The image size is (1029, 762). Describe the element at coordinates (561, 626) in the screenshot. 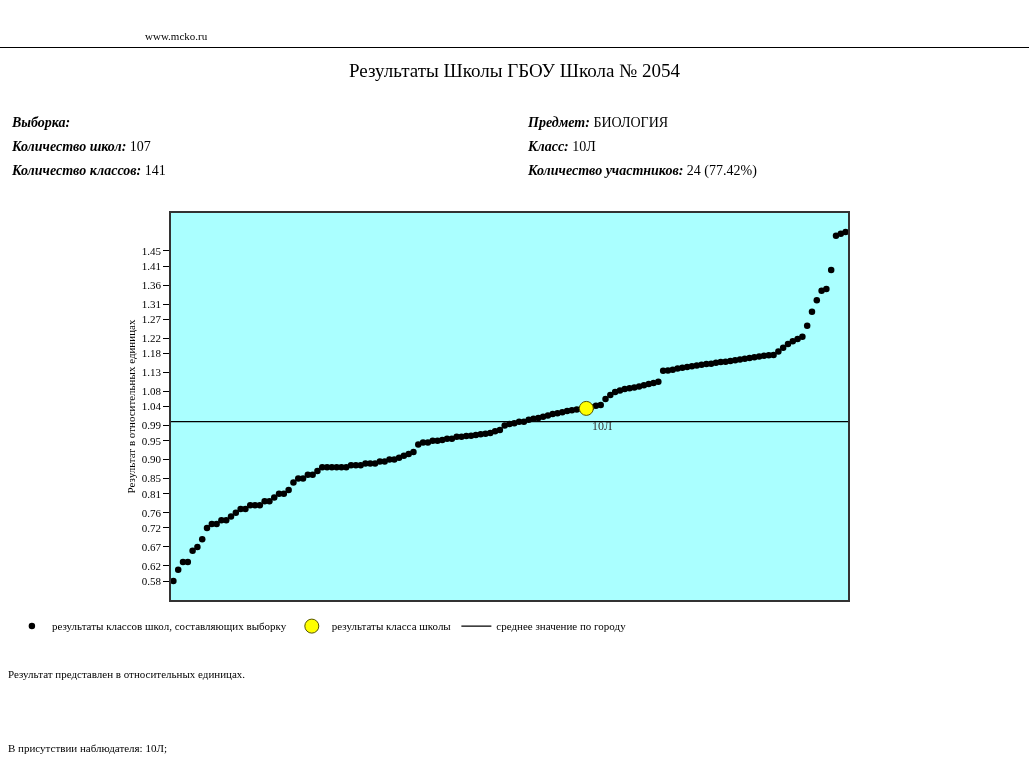

I see `legend-label: среднее значение по городу` at that location.